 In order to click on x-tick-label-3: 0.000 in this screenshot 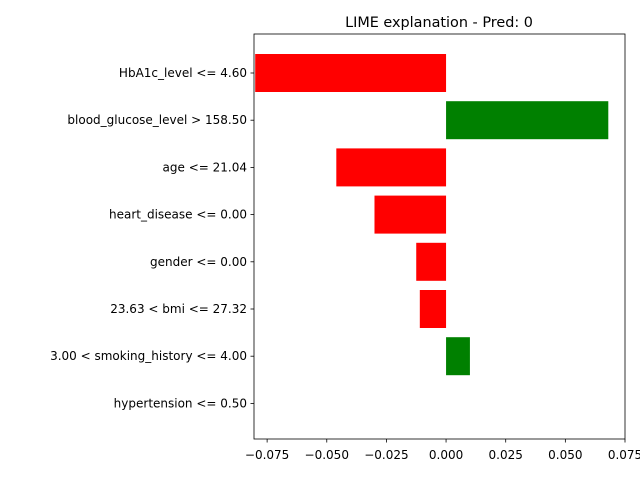, I will do `click(446, 455)`.